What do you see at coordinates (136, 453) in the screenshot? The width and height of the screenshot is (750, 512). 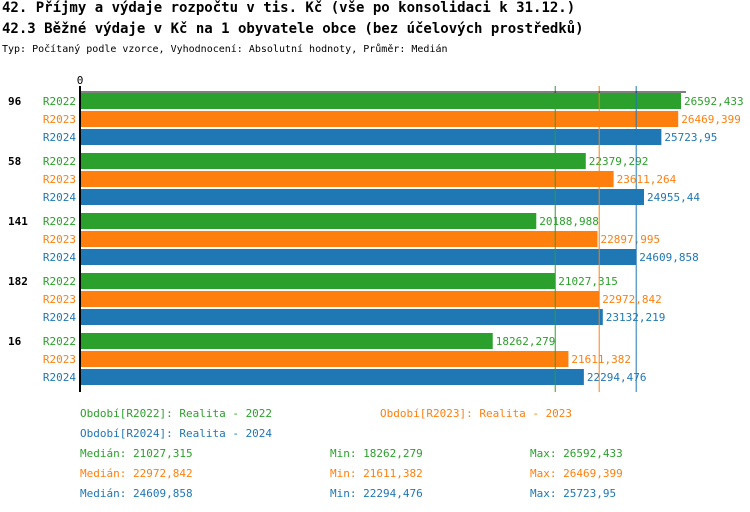 I see `median-2022: Medián: 21027,315` at bounding box center [136, 453].